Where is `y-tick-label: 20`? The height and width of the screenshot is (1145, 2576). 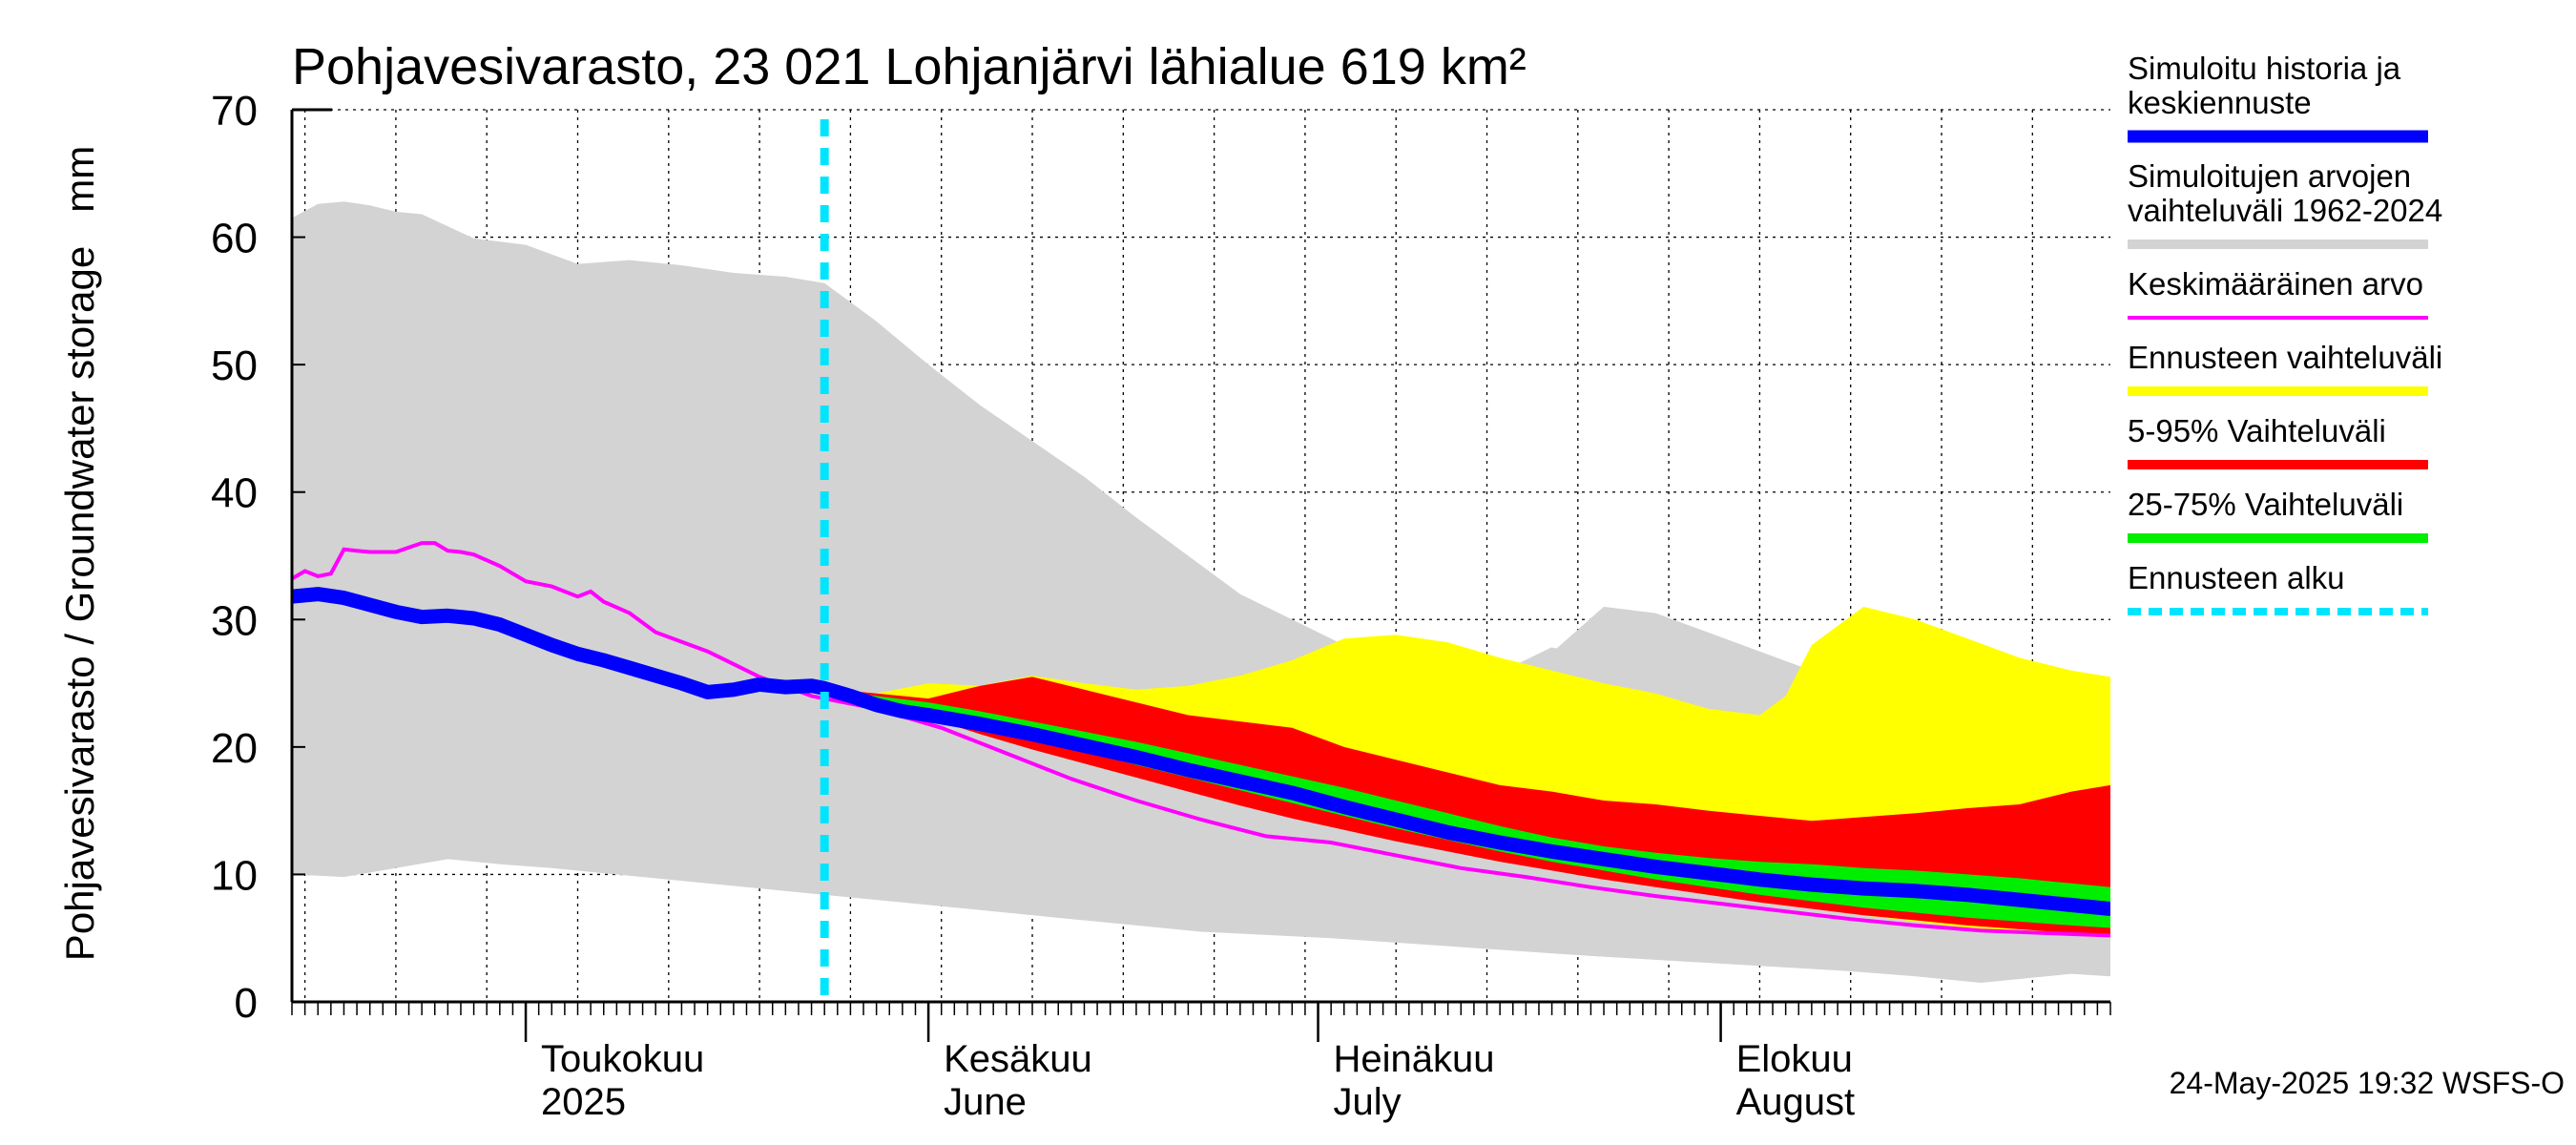
y-tick-label: 20 is located at coordinates (234, 748).